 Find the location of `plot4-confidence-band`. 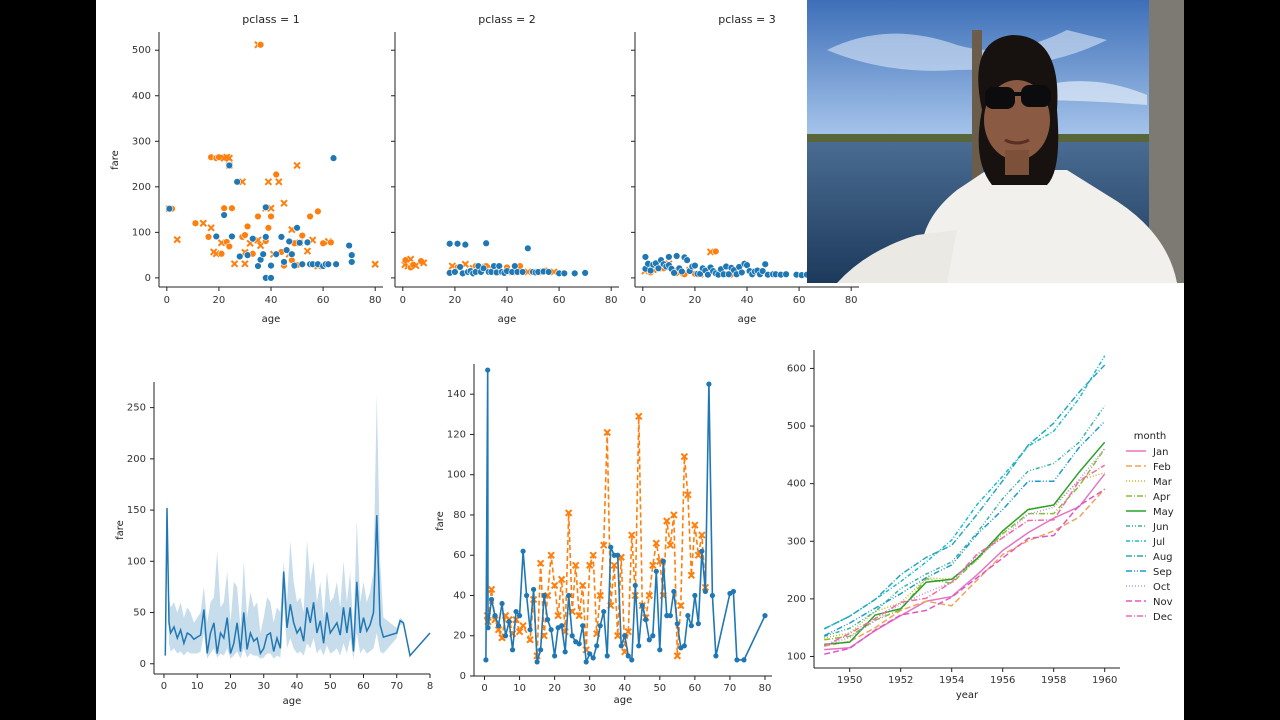

plot4-confidence-band is located at coordinates (298, 527).